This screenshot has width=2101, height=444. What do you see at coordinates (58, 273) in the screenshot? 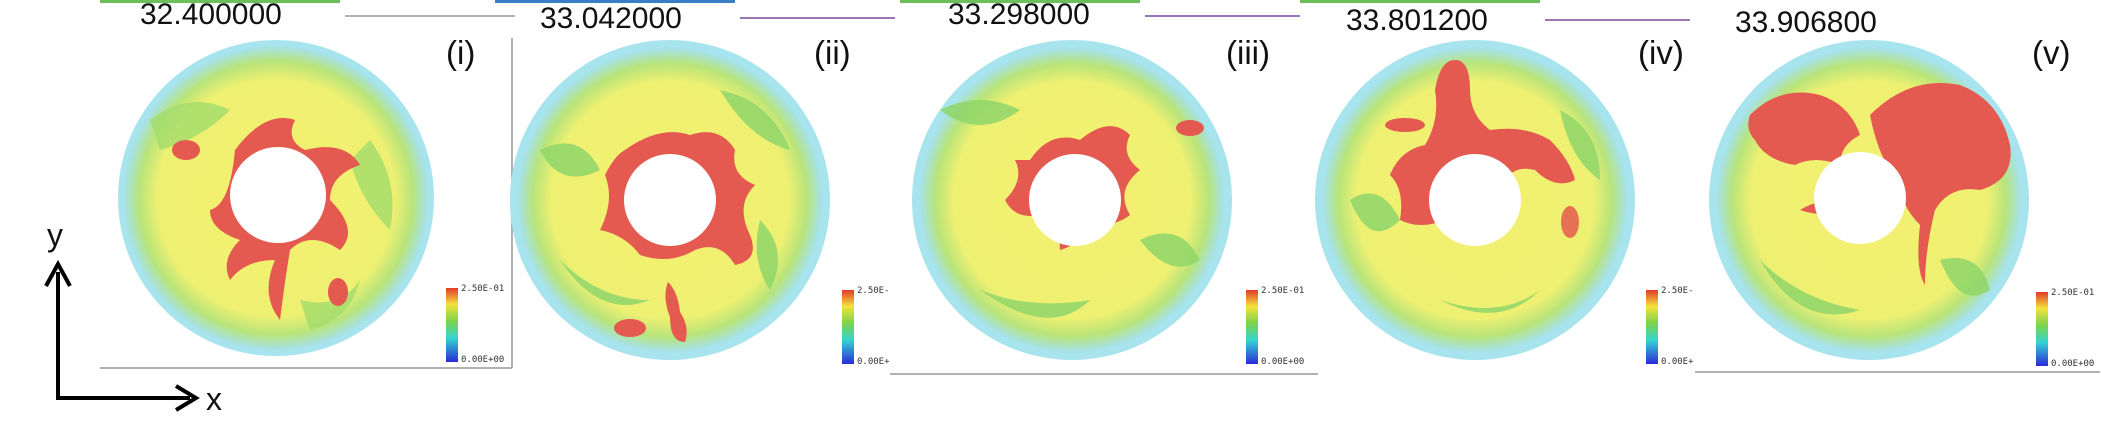
I see `y-axis-arrowhead` at bounding box center [58, 273].